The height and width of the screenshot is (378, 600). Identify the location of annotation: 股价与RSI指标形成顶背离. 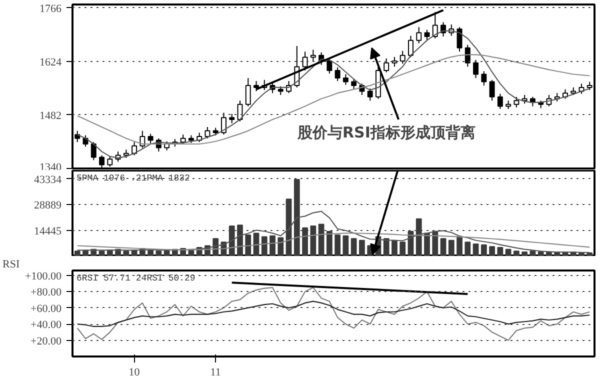
(386, 133).